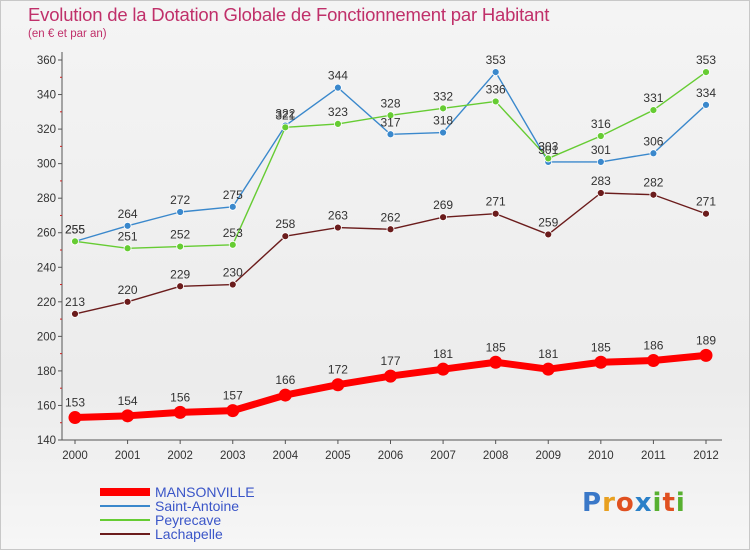 This screenshot has height=550, width=750. I want to click on data-label-peyrecave: 323, so click(338, 112).